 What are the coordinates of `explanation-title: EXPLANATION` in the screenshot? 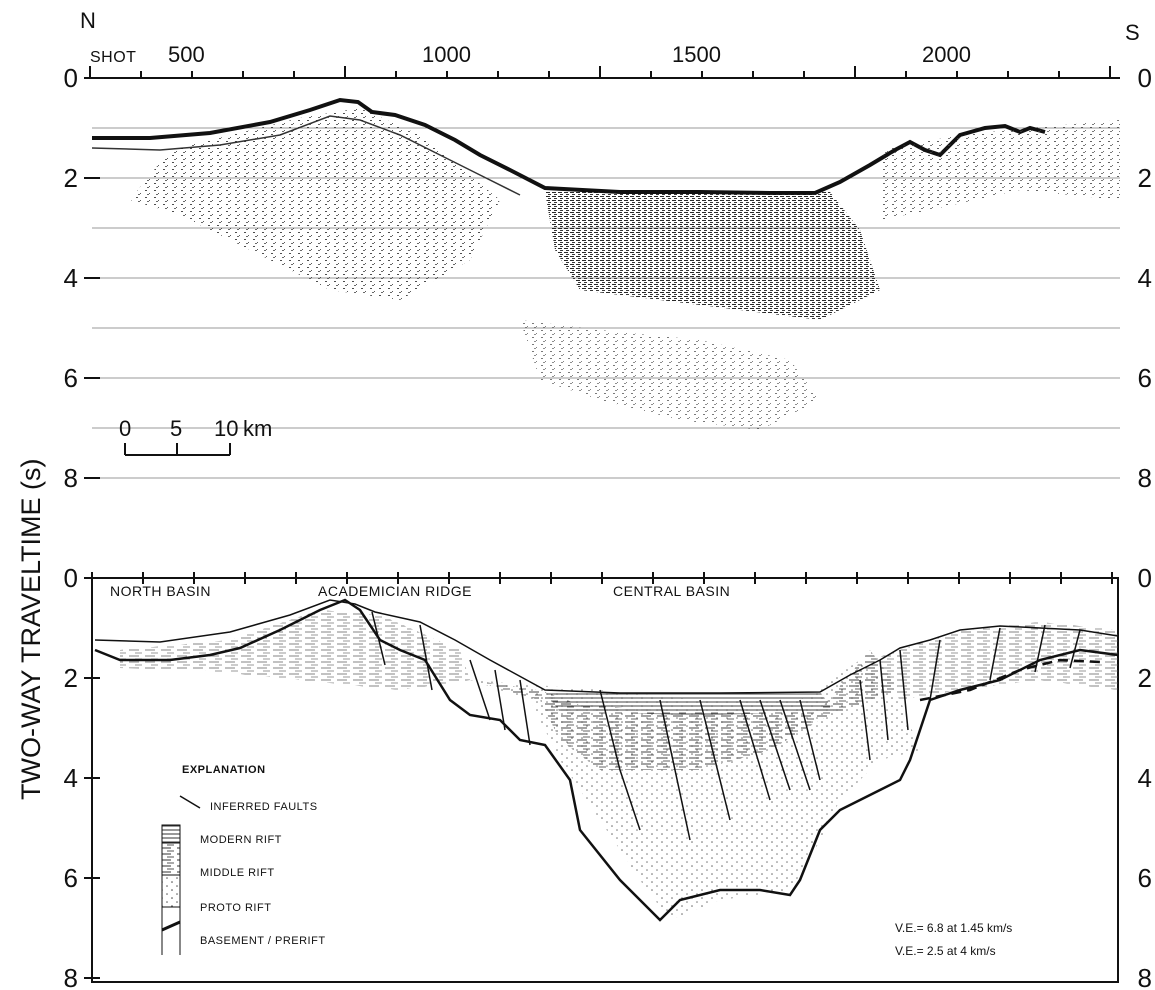 It's located at (224, 770).